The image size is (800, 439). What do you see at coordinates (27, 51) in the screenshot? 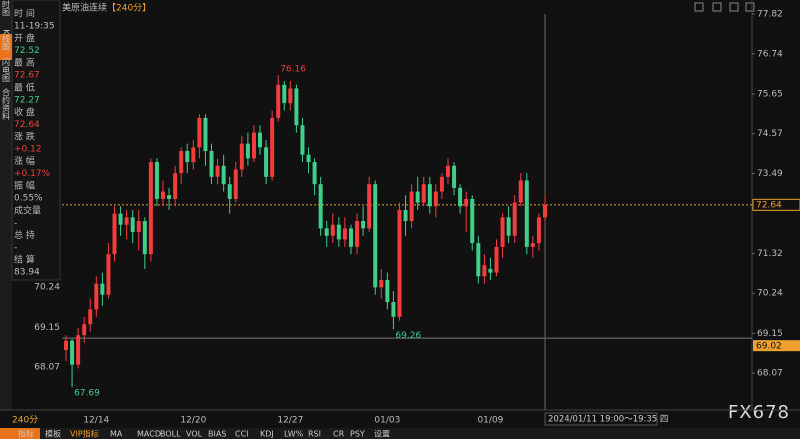
I see `info-value: 72.52` at bounding box center [27, 51].